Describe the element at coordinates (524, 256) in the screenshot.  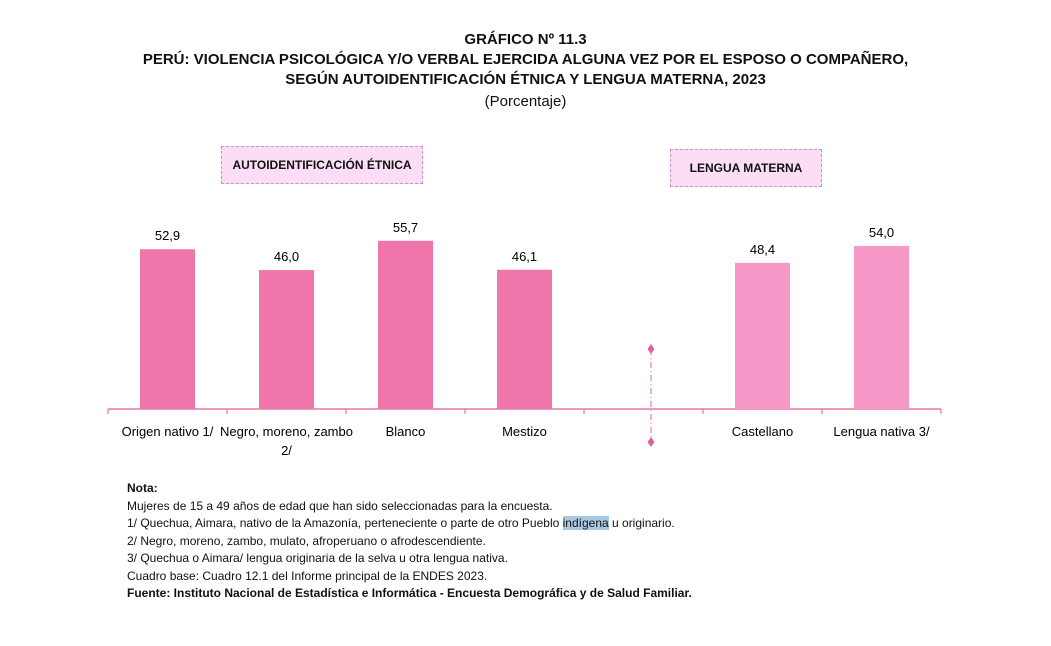
I see `data-label: 46,1` at that location.